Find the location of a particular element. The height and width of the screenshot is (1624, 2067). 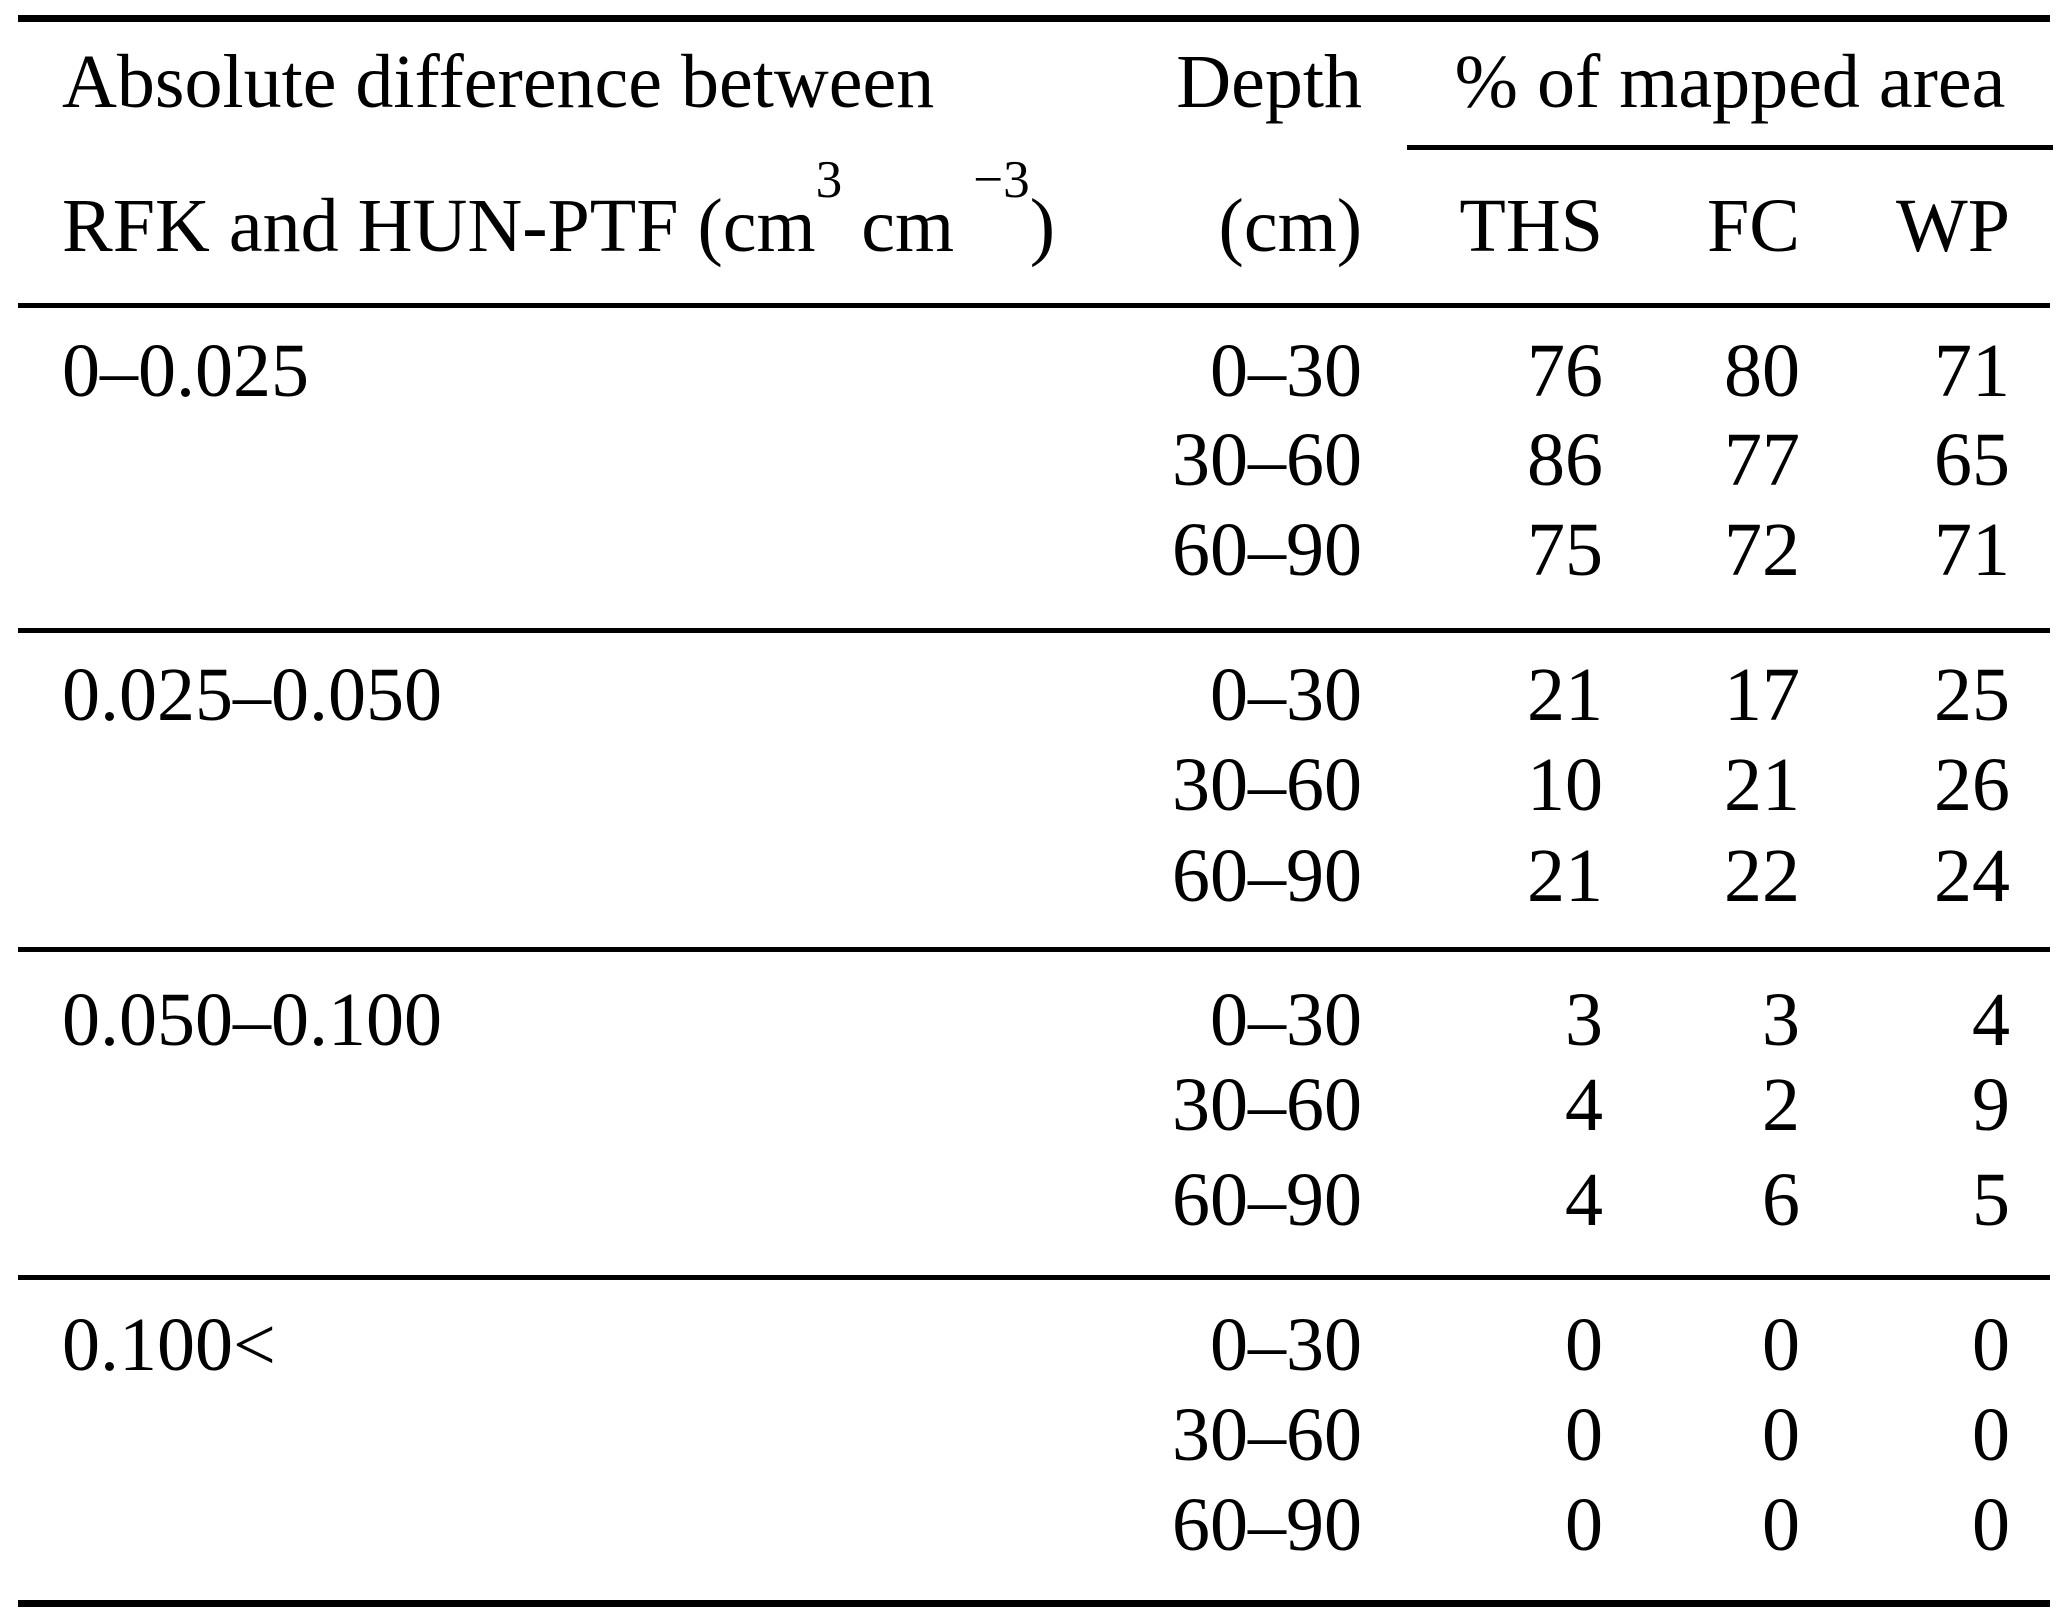

diff-header-line2: RFK and HUN-PTF (cm3 cm −3) is located at coordinates (559, 209).